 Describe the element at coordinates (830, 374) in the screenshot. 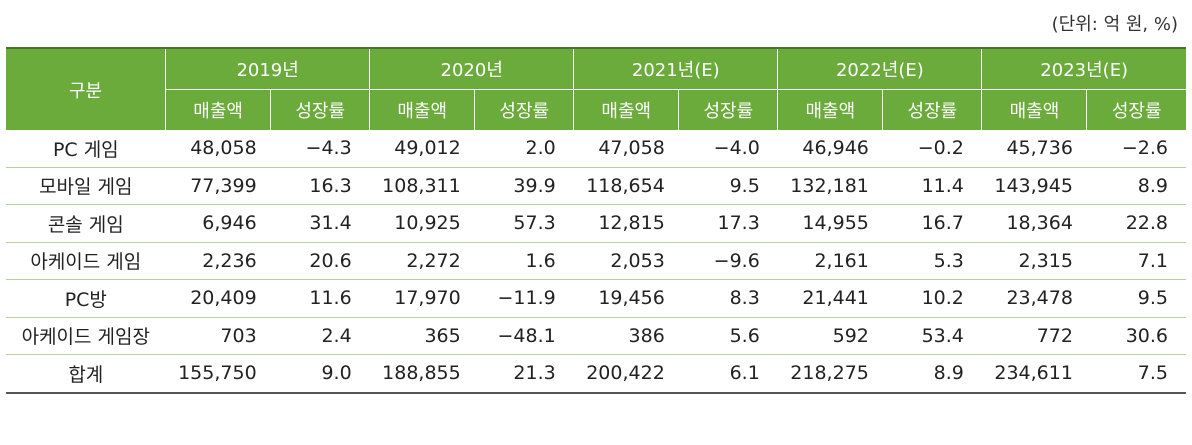

I see `revenue-cell: 218,275` at that location.